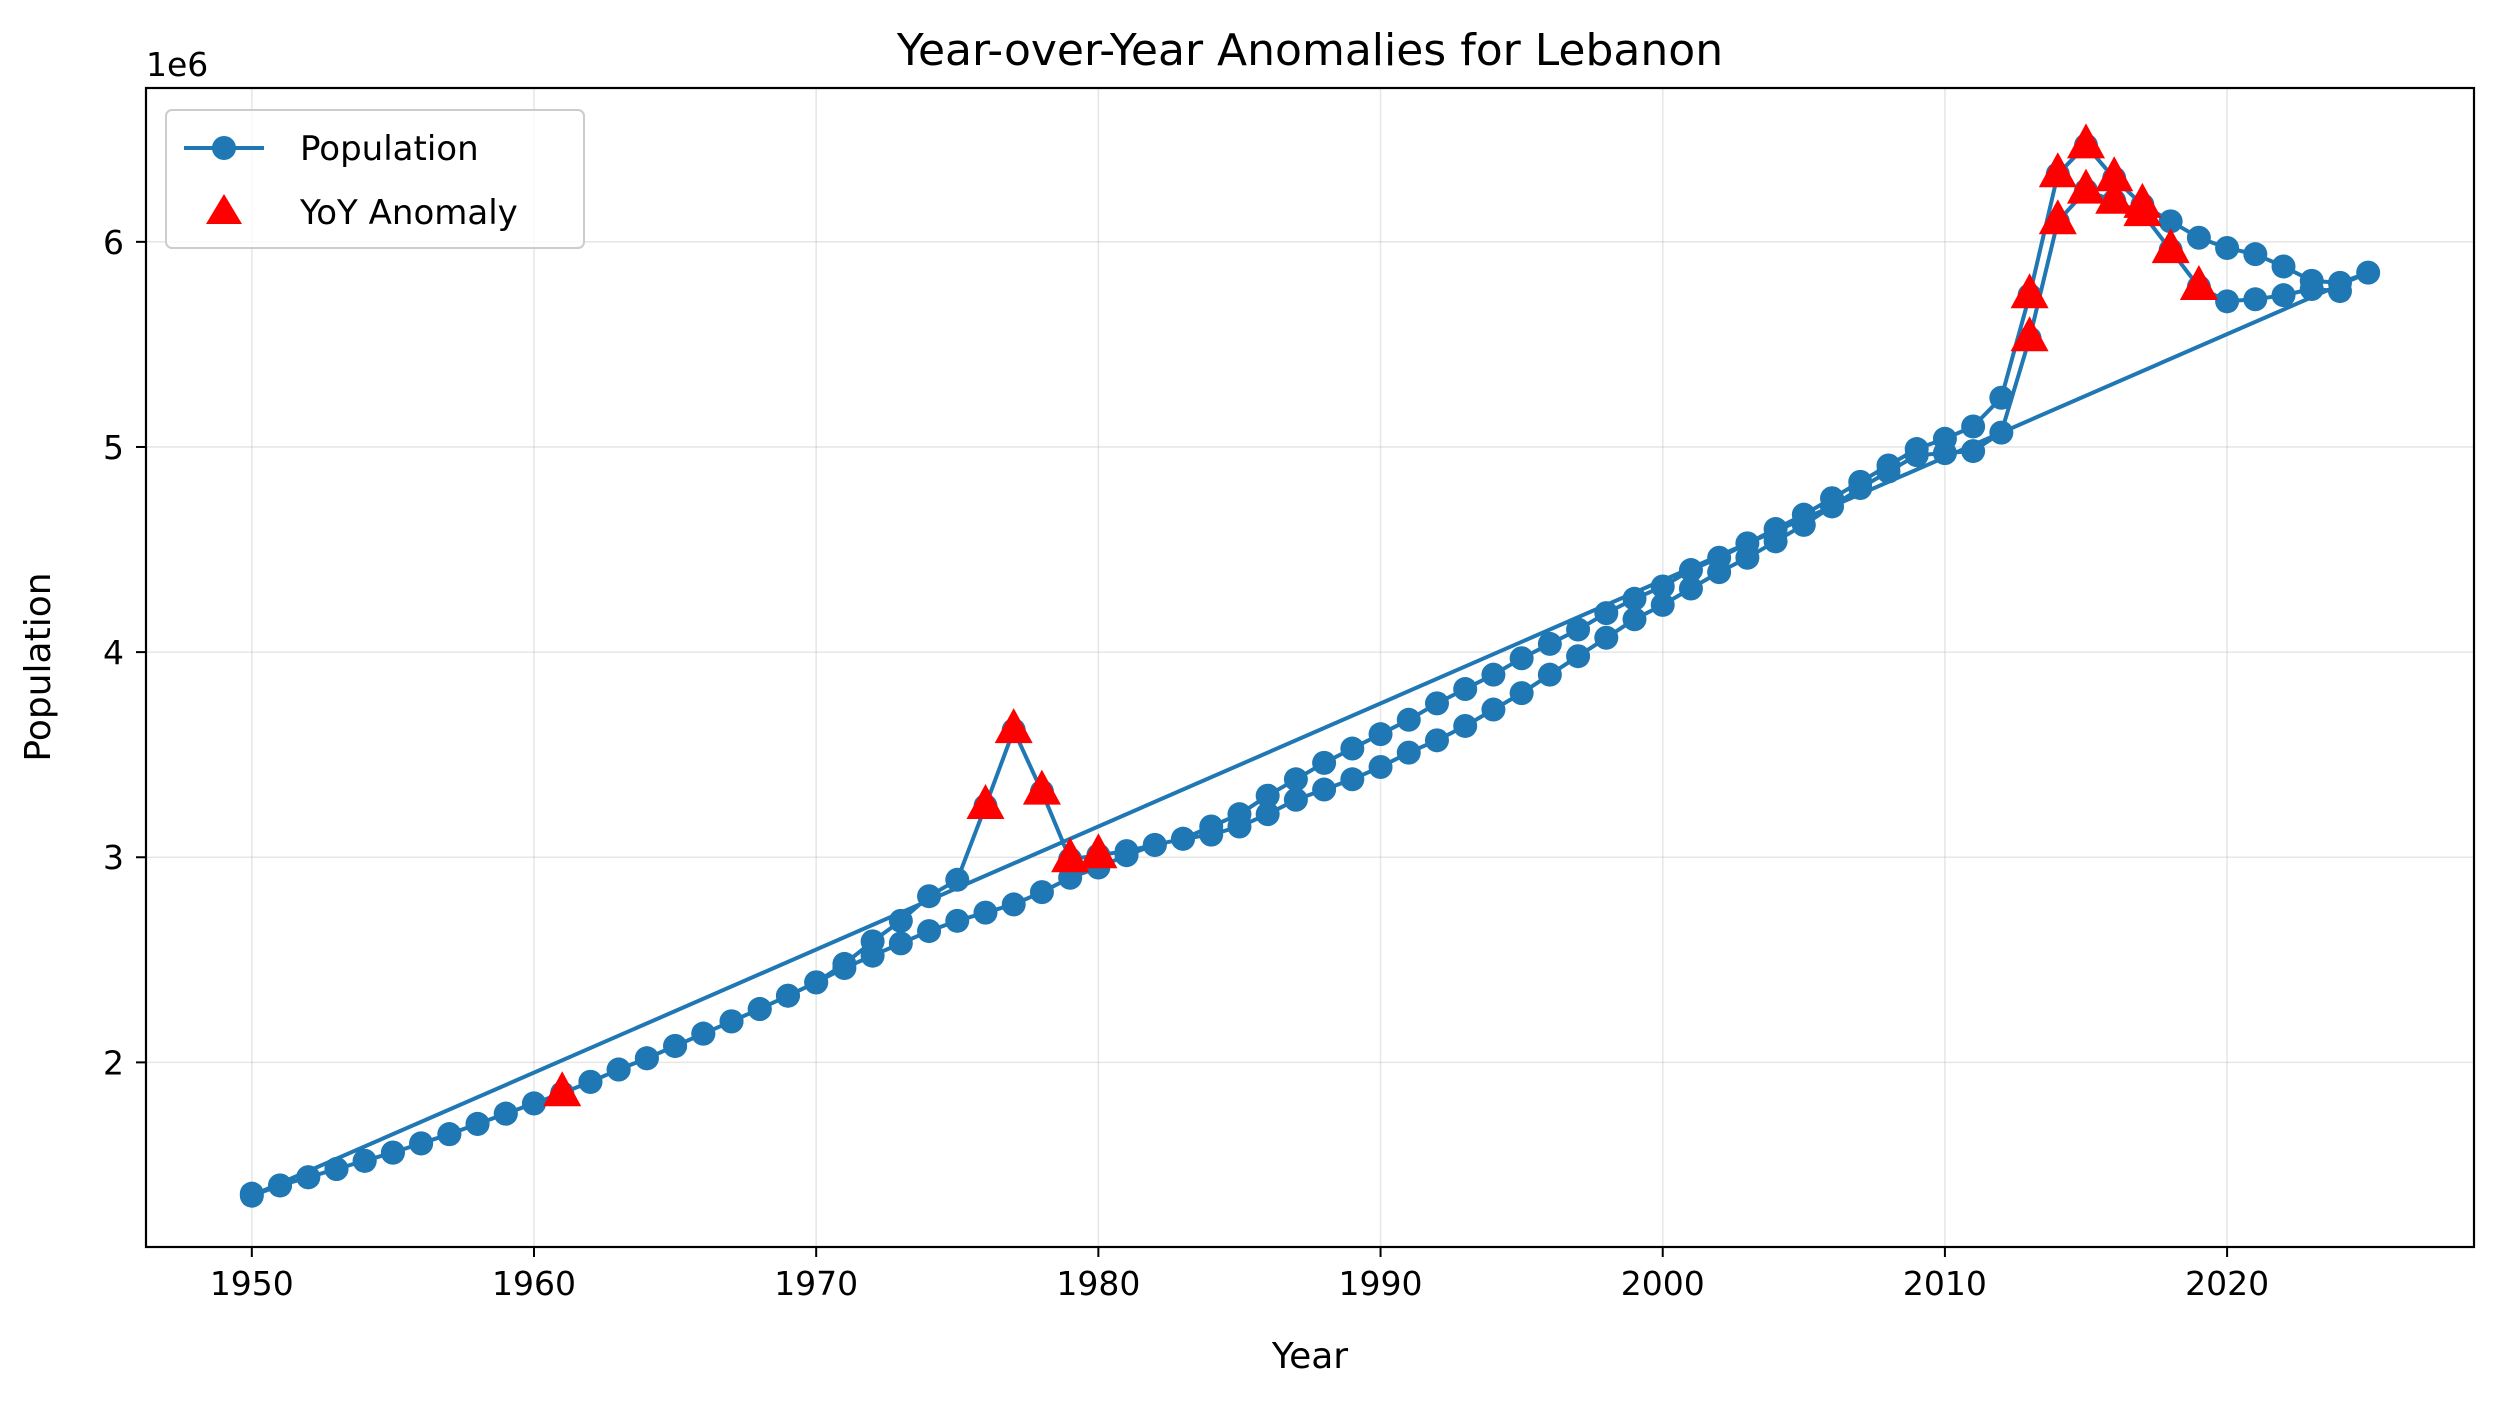  I want to click on x-tick-label: 1960, so click(534, 1283).